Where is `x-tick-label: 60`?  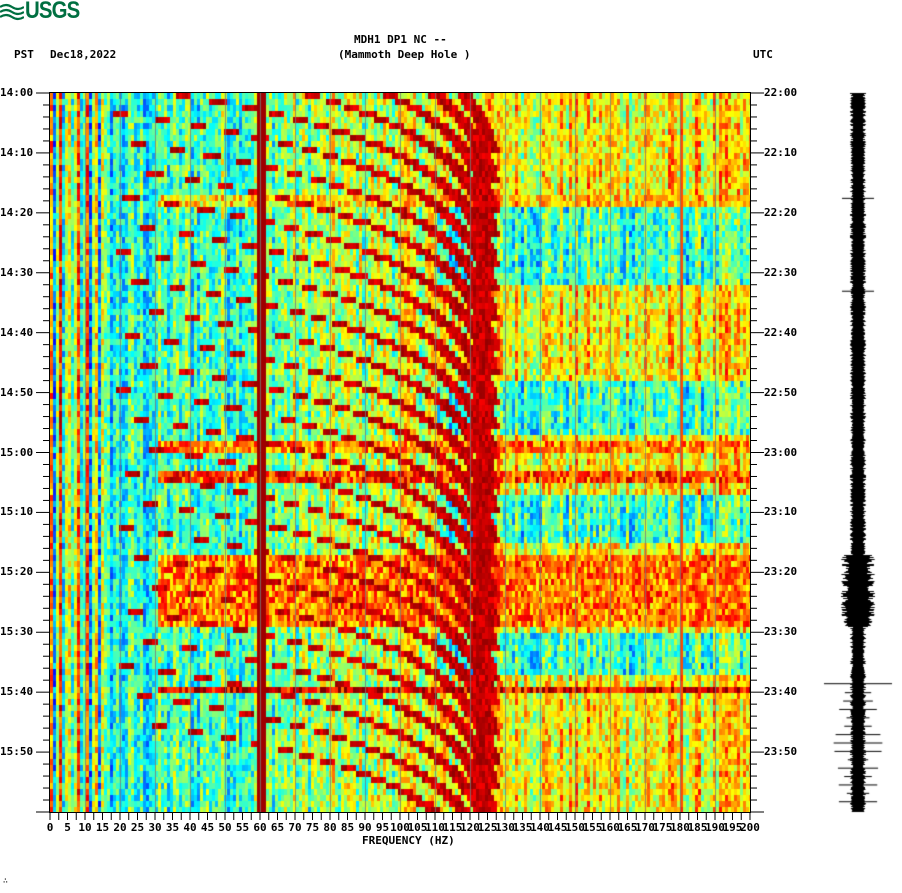
x-tick-label: 60 is located at coordinates (260, 827).